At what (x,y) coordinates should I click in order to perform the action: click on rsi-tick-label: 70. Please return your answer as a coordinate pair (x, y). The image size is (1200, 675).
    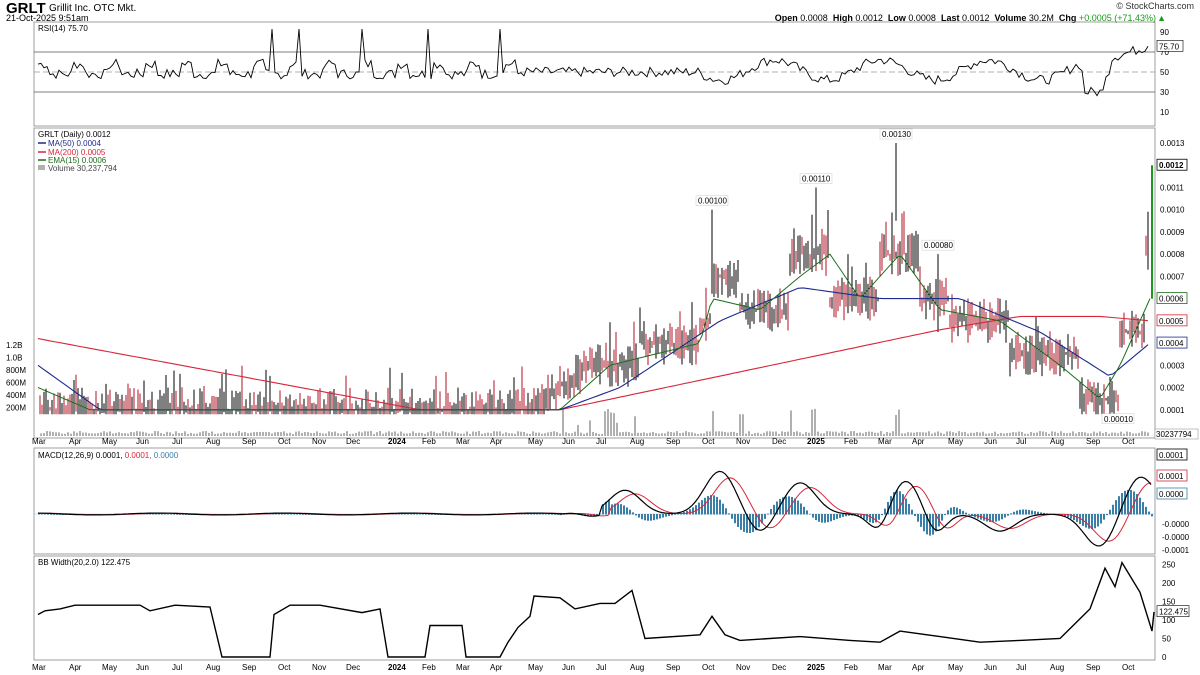
    Looking at the image, I should click on (1164, 52).